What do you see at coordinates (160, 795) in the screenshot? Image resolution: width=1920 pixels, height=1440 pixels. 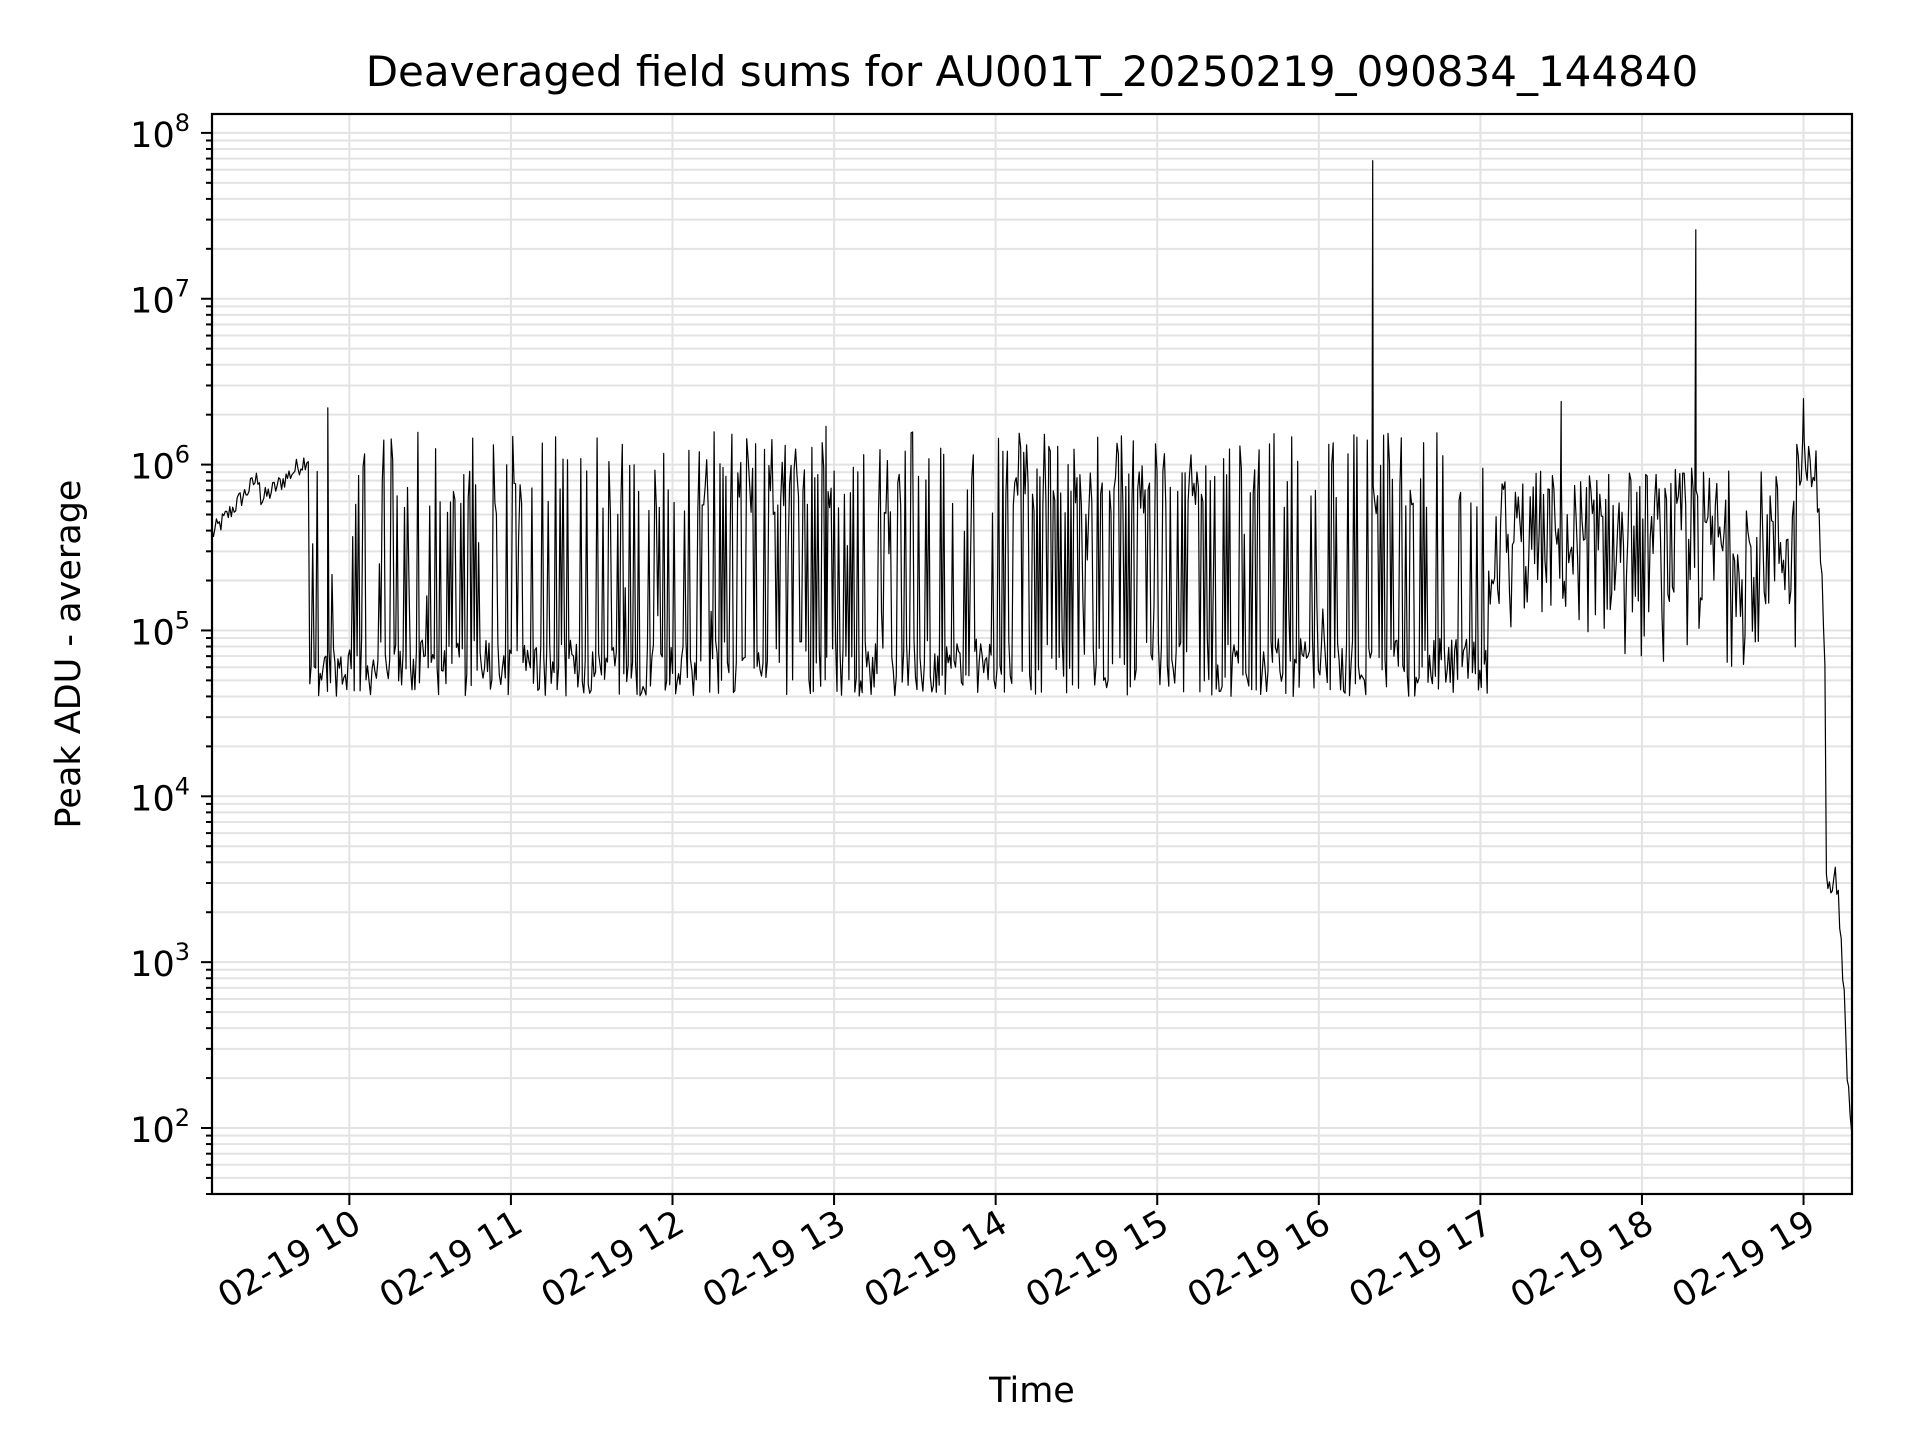 I see `y-tick-label: 10⁴` at bounding box center [160, 795].